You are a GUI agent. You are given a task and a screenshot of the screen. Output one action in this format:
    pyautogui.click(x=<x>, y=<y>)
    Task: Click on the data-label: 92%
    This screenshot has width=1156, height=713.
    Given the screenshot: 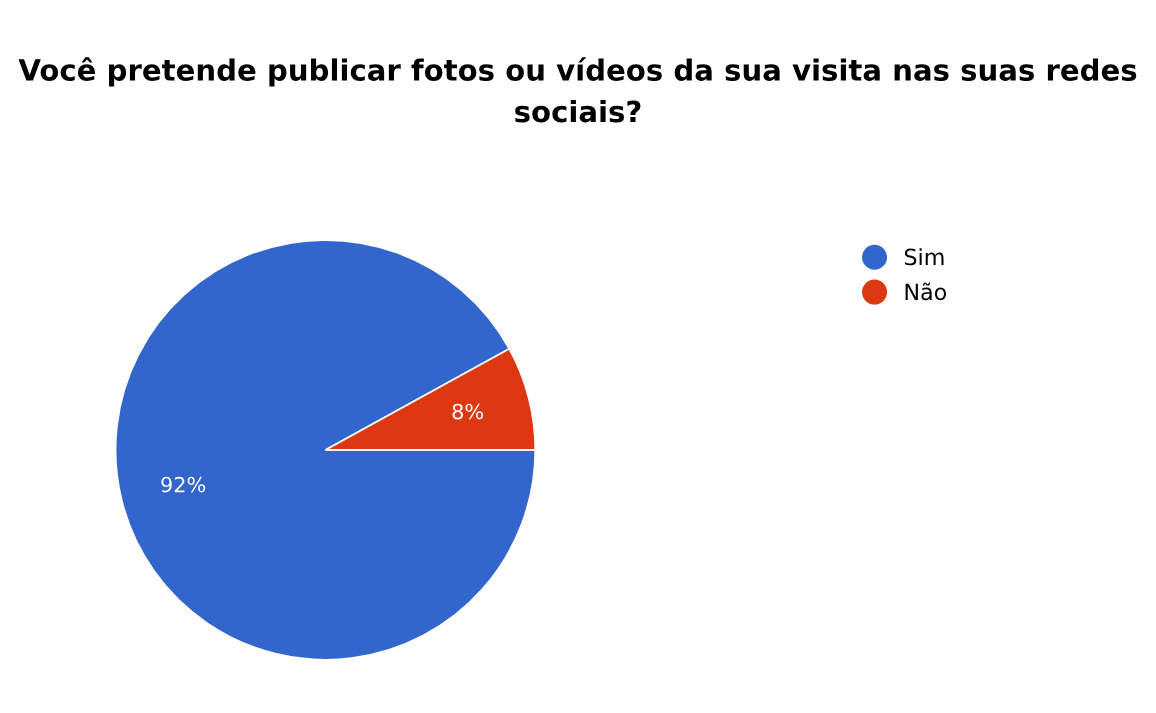 What is the action you would take?
    pyautogui.click(x=183, y=484)
    